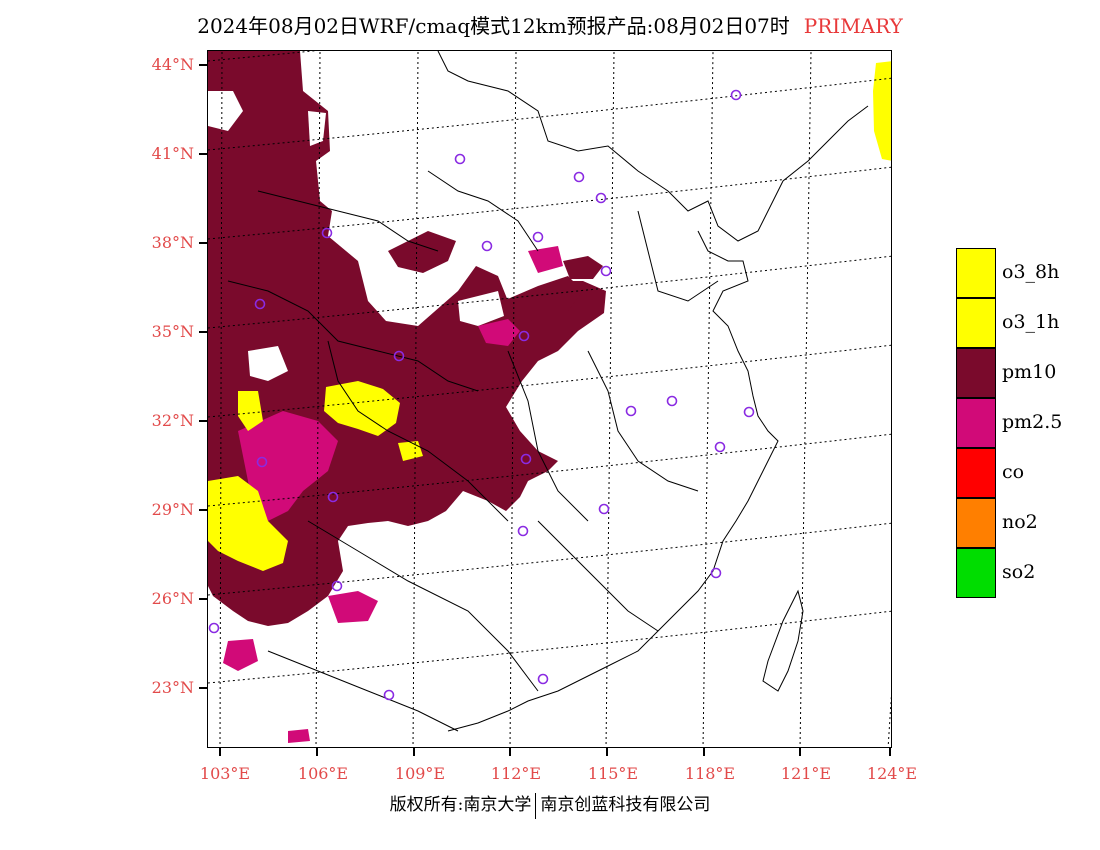 Image resolution: width=1100 pixels, height=850 pixels. I want to click on lat-label: 41°N, so click(172, 153).